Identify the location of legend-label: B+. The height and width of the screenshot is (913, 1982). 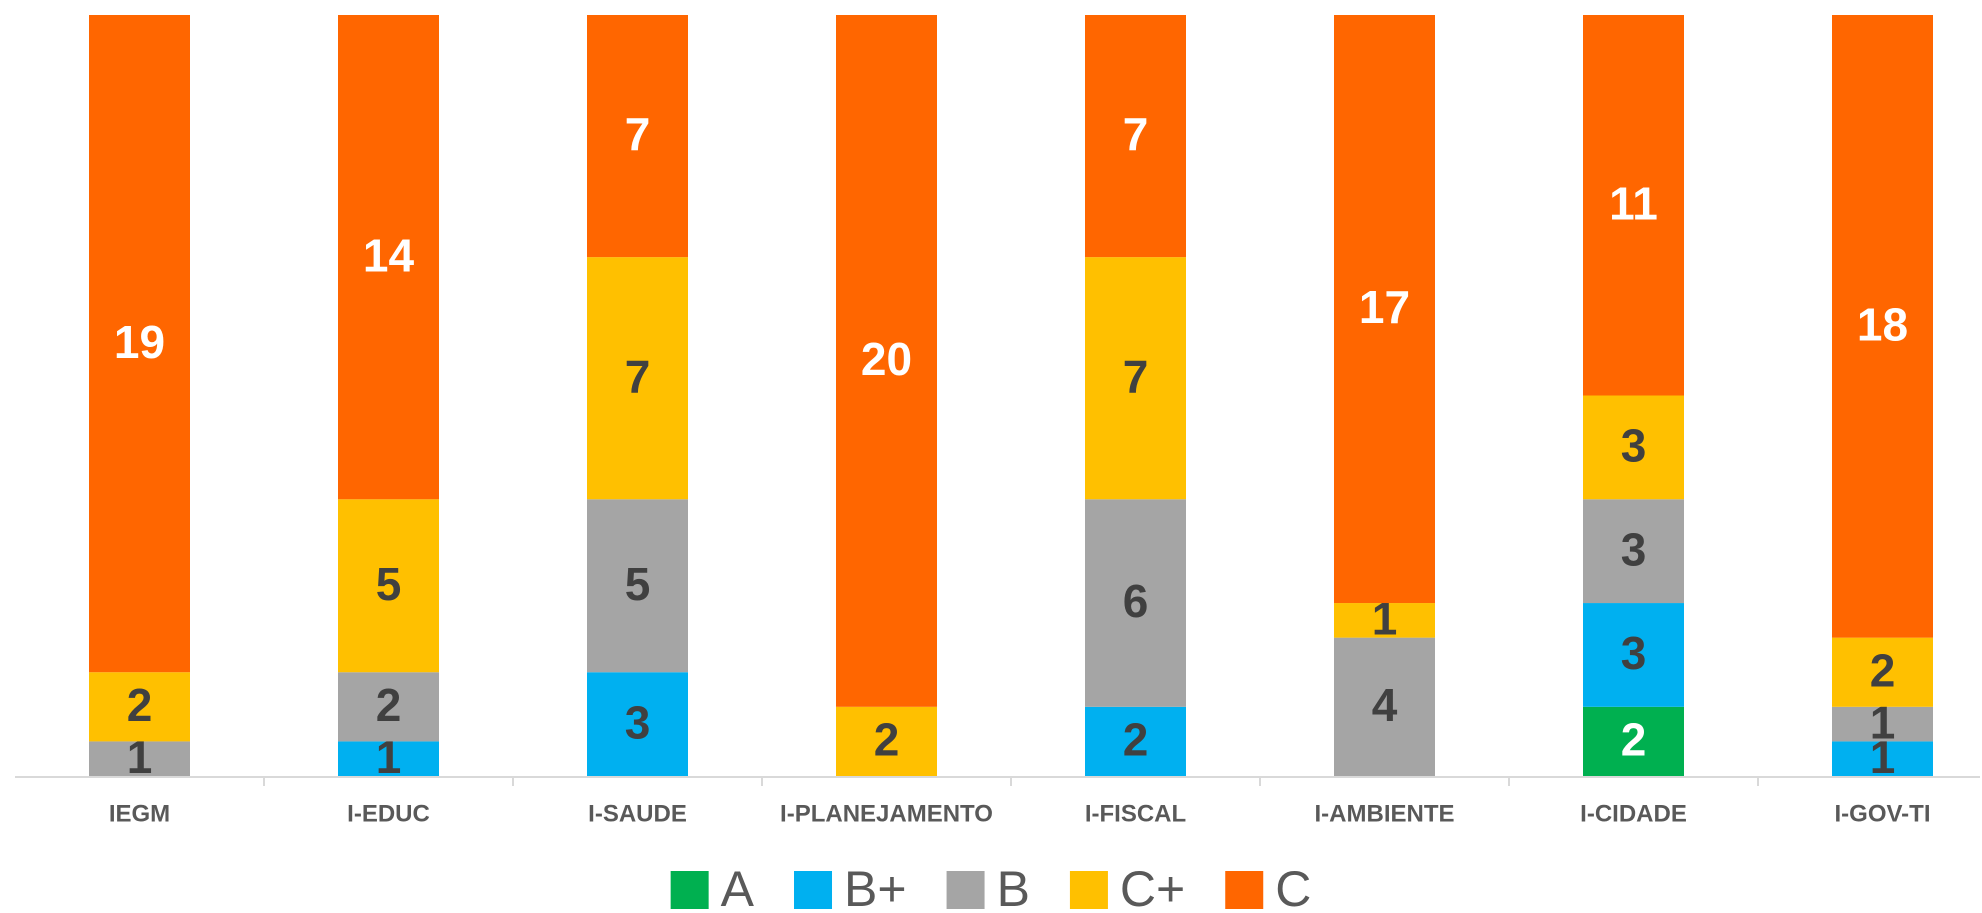
(875, 887).